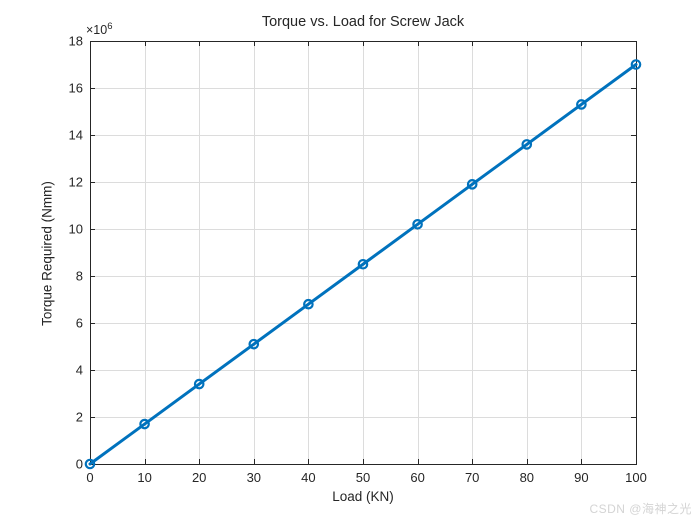 The height and width of the screenshot is (525, 700). I want to click on x-tick-label: 100, so click(636, 477).